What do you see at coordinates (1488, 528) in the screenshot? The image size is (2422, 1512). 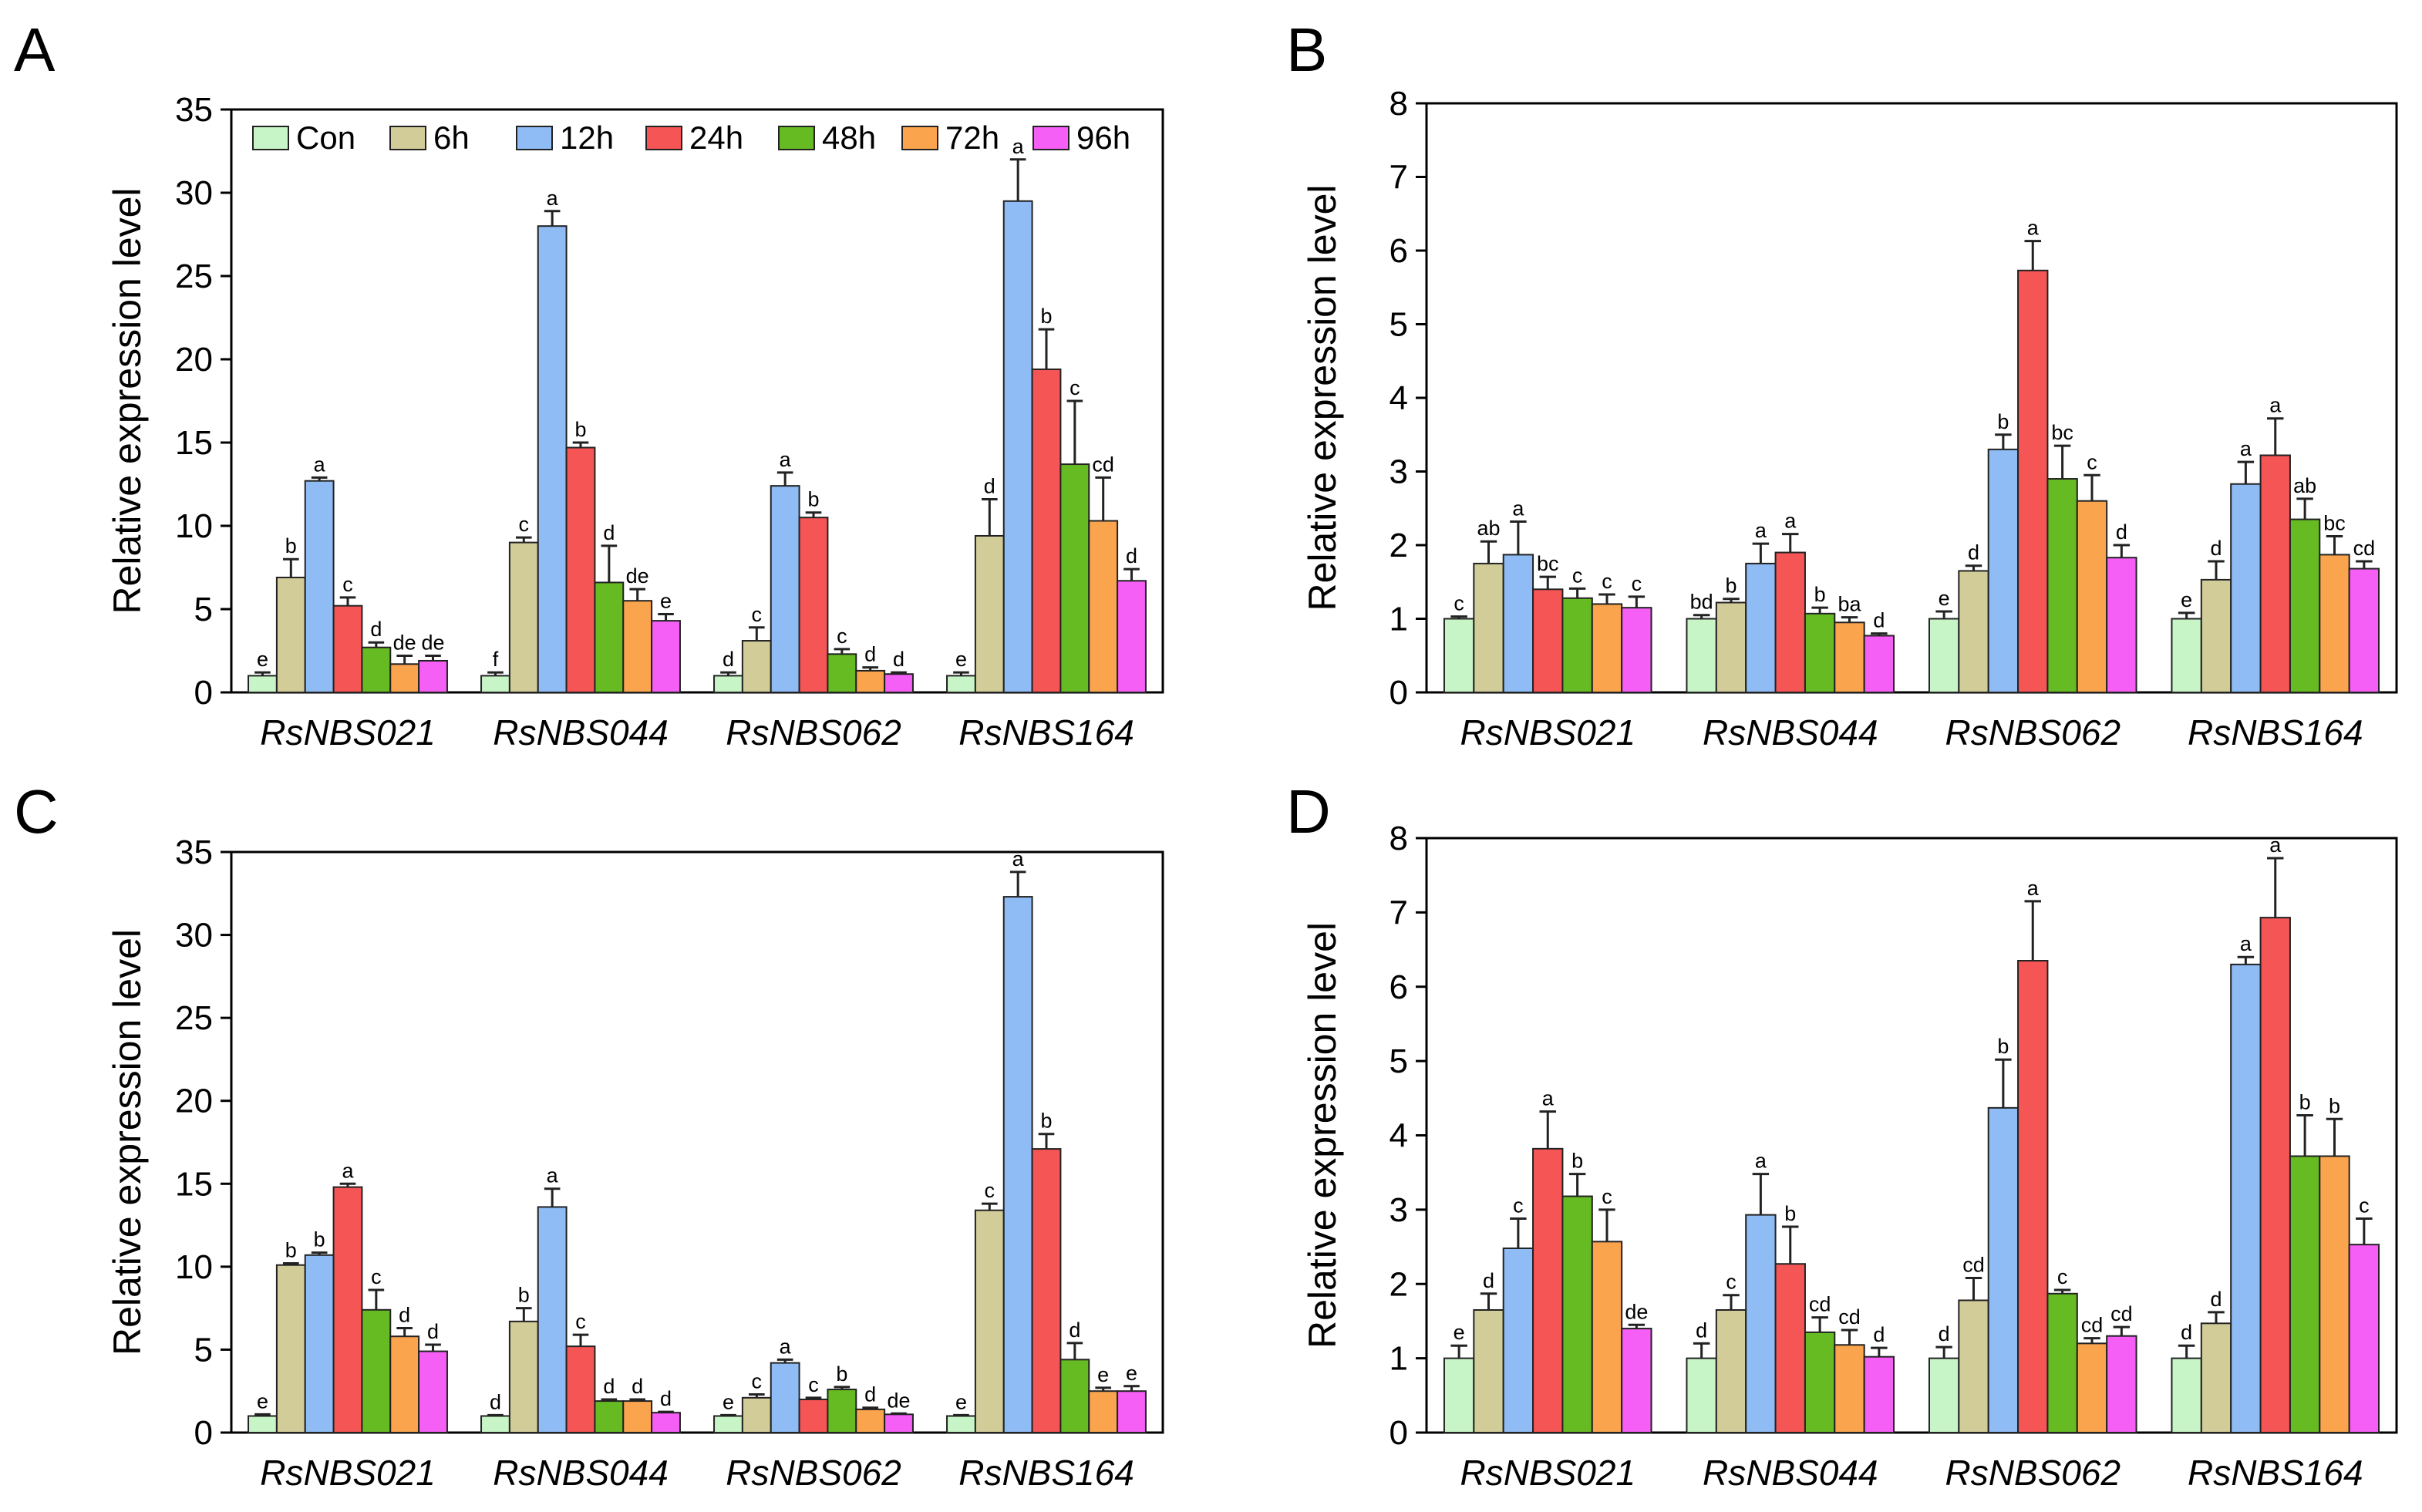 I see `significance-label: ab` at bounding box center [1488, 528].